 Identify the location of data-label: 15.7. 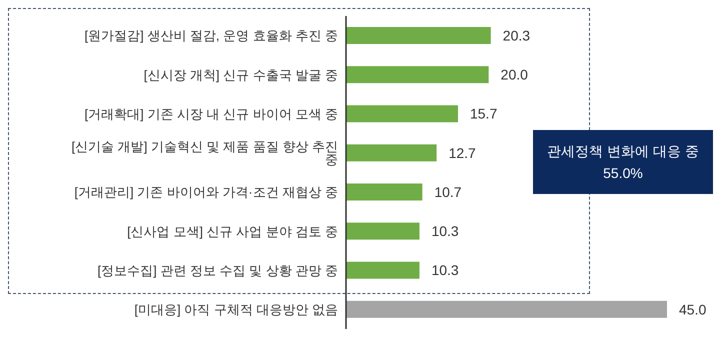
(484, 114).